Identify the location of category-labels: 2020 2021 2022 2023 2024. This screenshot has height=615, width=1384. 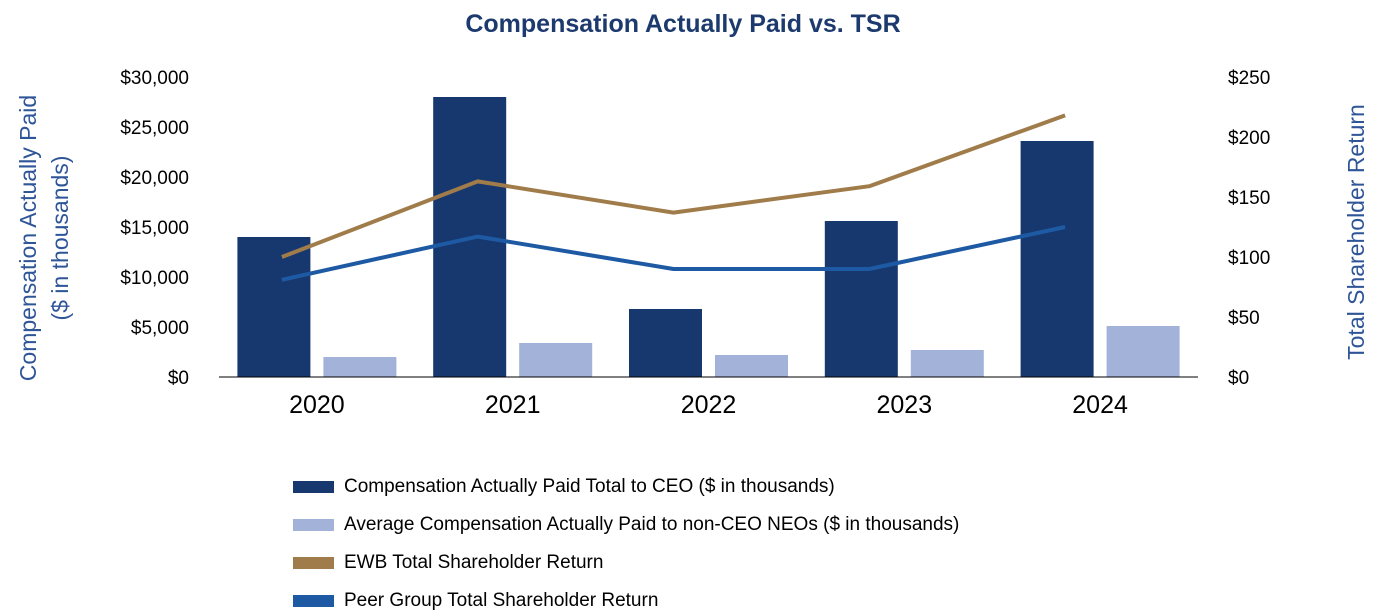
(708, 405).